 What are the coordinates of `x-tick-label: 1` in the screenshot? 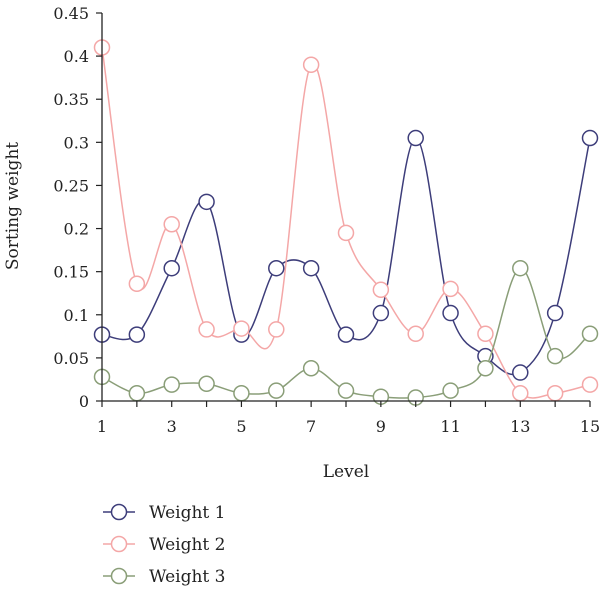 It's located at (102, 426).